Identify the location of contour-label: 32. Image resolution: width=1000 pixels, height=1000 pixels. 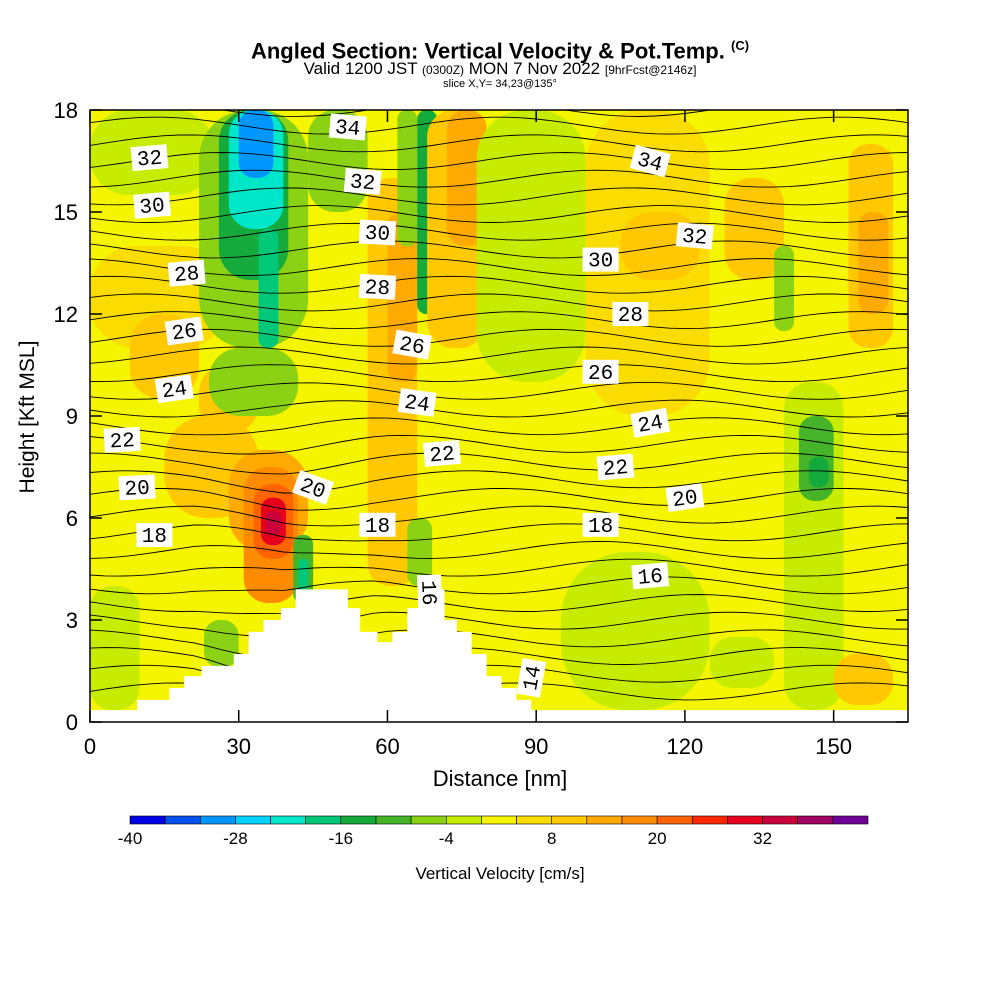
(149, 158).